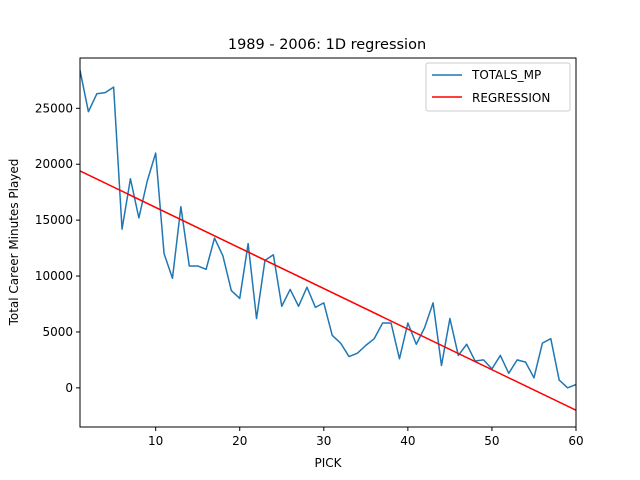  I want to click on x-tick-label: 10, so click(155, 441).